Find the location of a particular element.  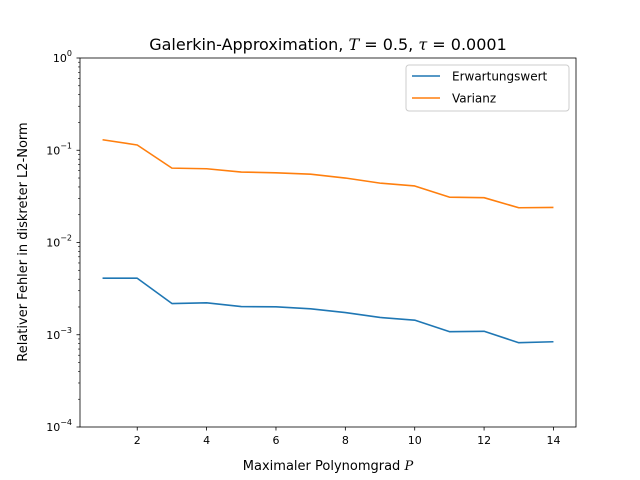

legend-label: Erwartungswert is located at coordinates (500, 77).